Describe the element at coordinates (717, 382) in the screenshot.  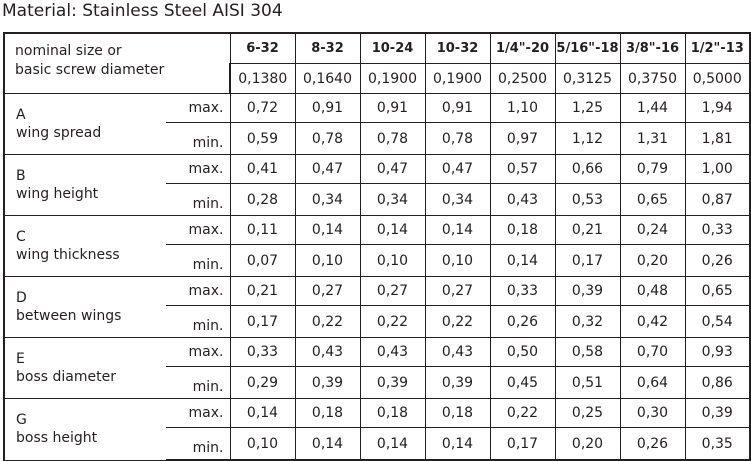
I see `value-cell: 0,86` at that location.